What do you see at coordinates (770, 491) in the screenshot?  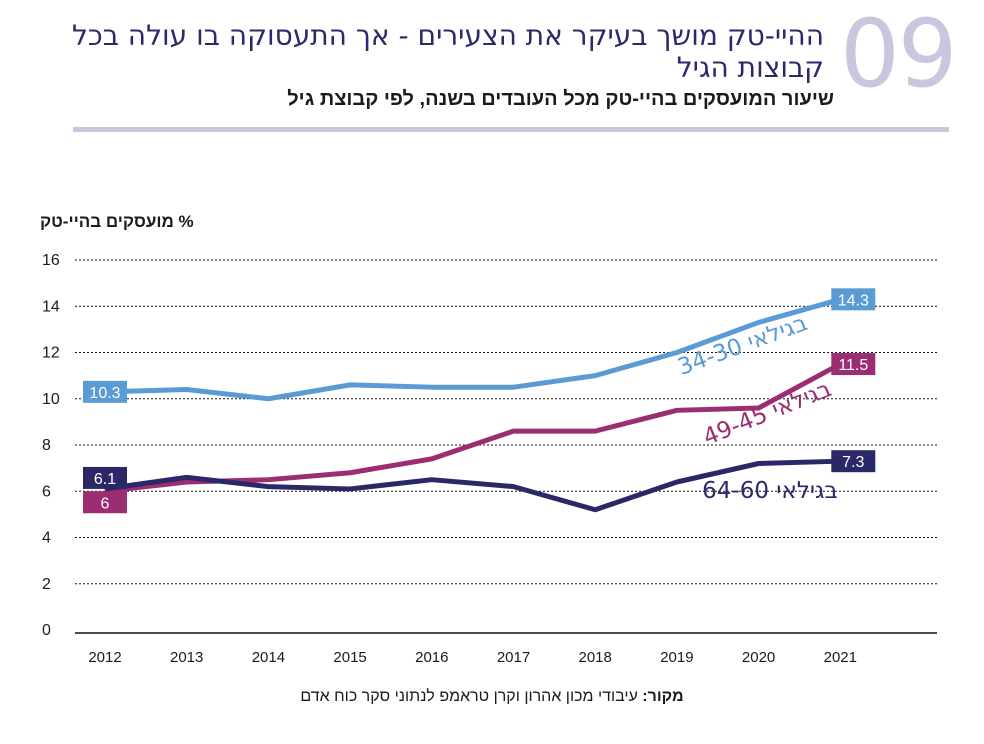 I see `series-name-label: בגילאי 64-60` at bounding box center [770, 491].